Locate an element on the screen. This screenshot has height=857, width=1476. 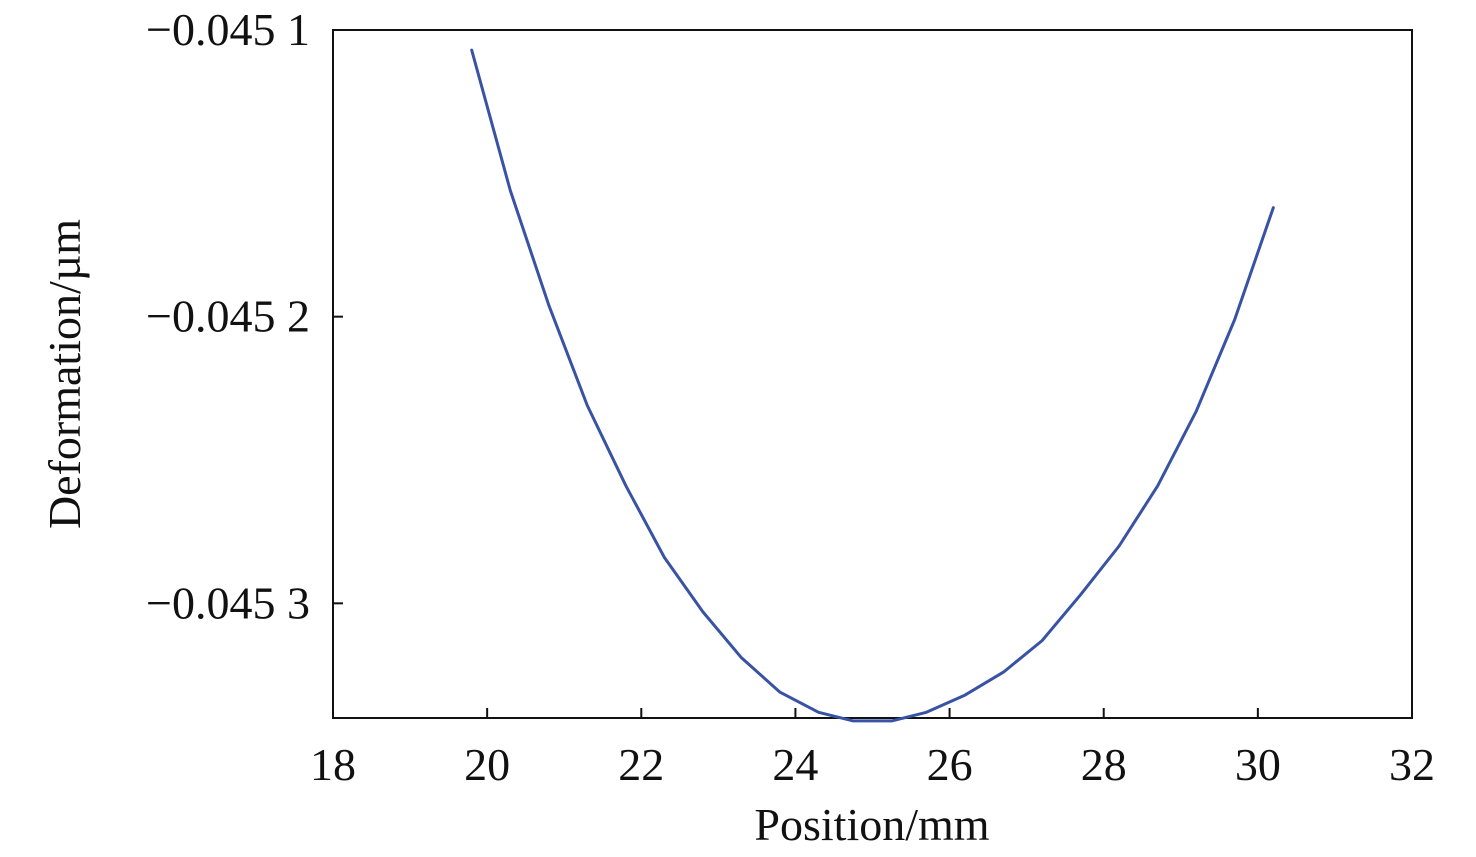
x-tick-label: 28 is located at coordinates (1104, 764).